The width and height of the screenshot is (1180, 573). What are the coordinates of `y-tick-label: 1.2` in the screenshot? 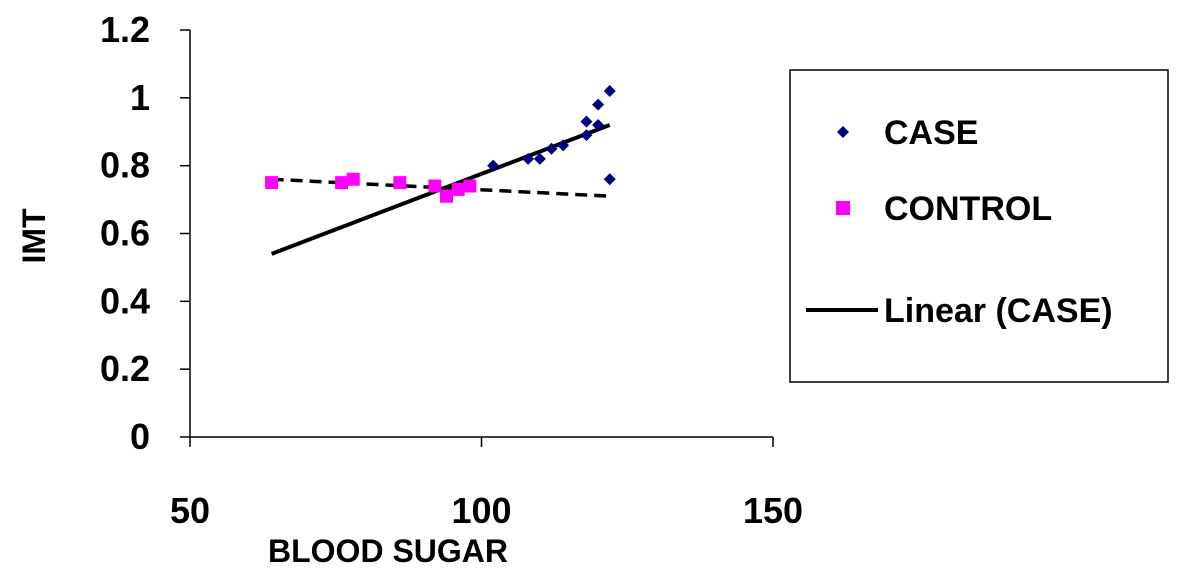 It's located at (125, 29).